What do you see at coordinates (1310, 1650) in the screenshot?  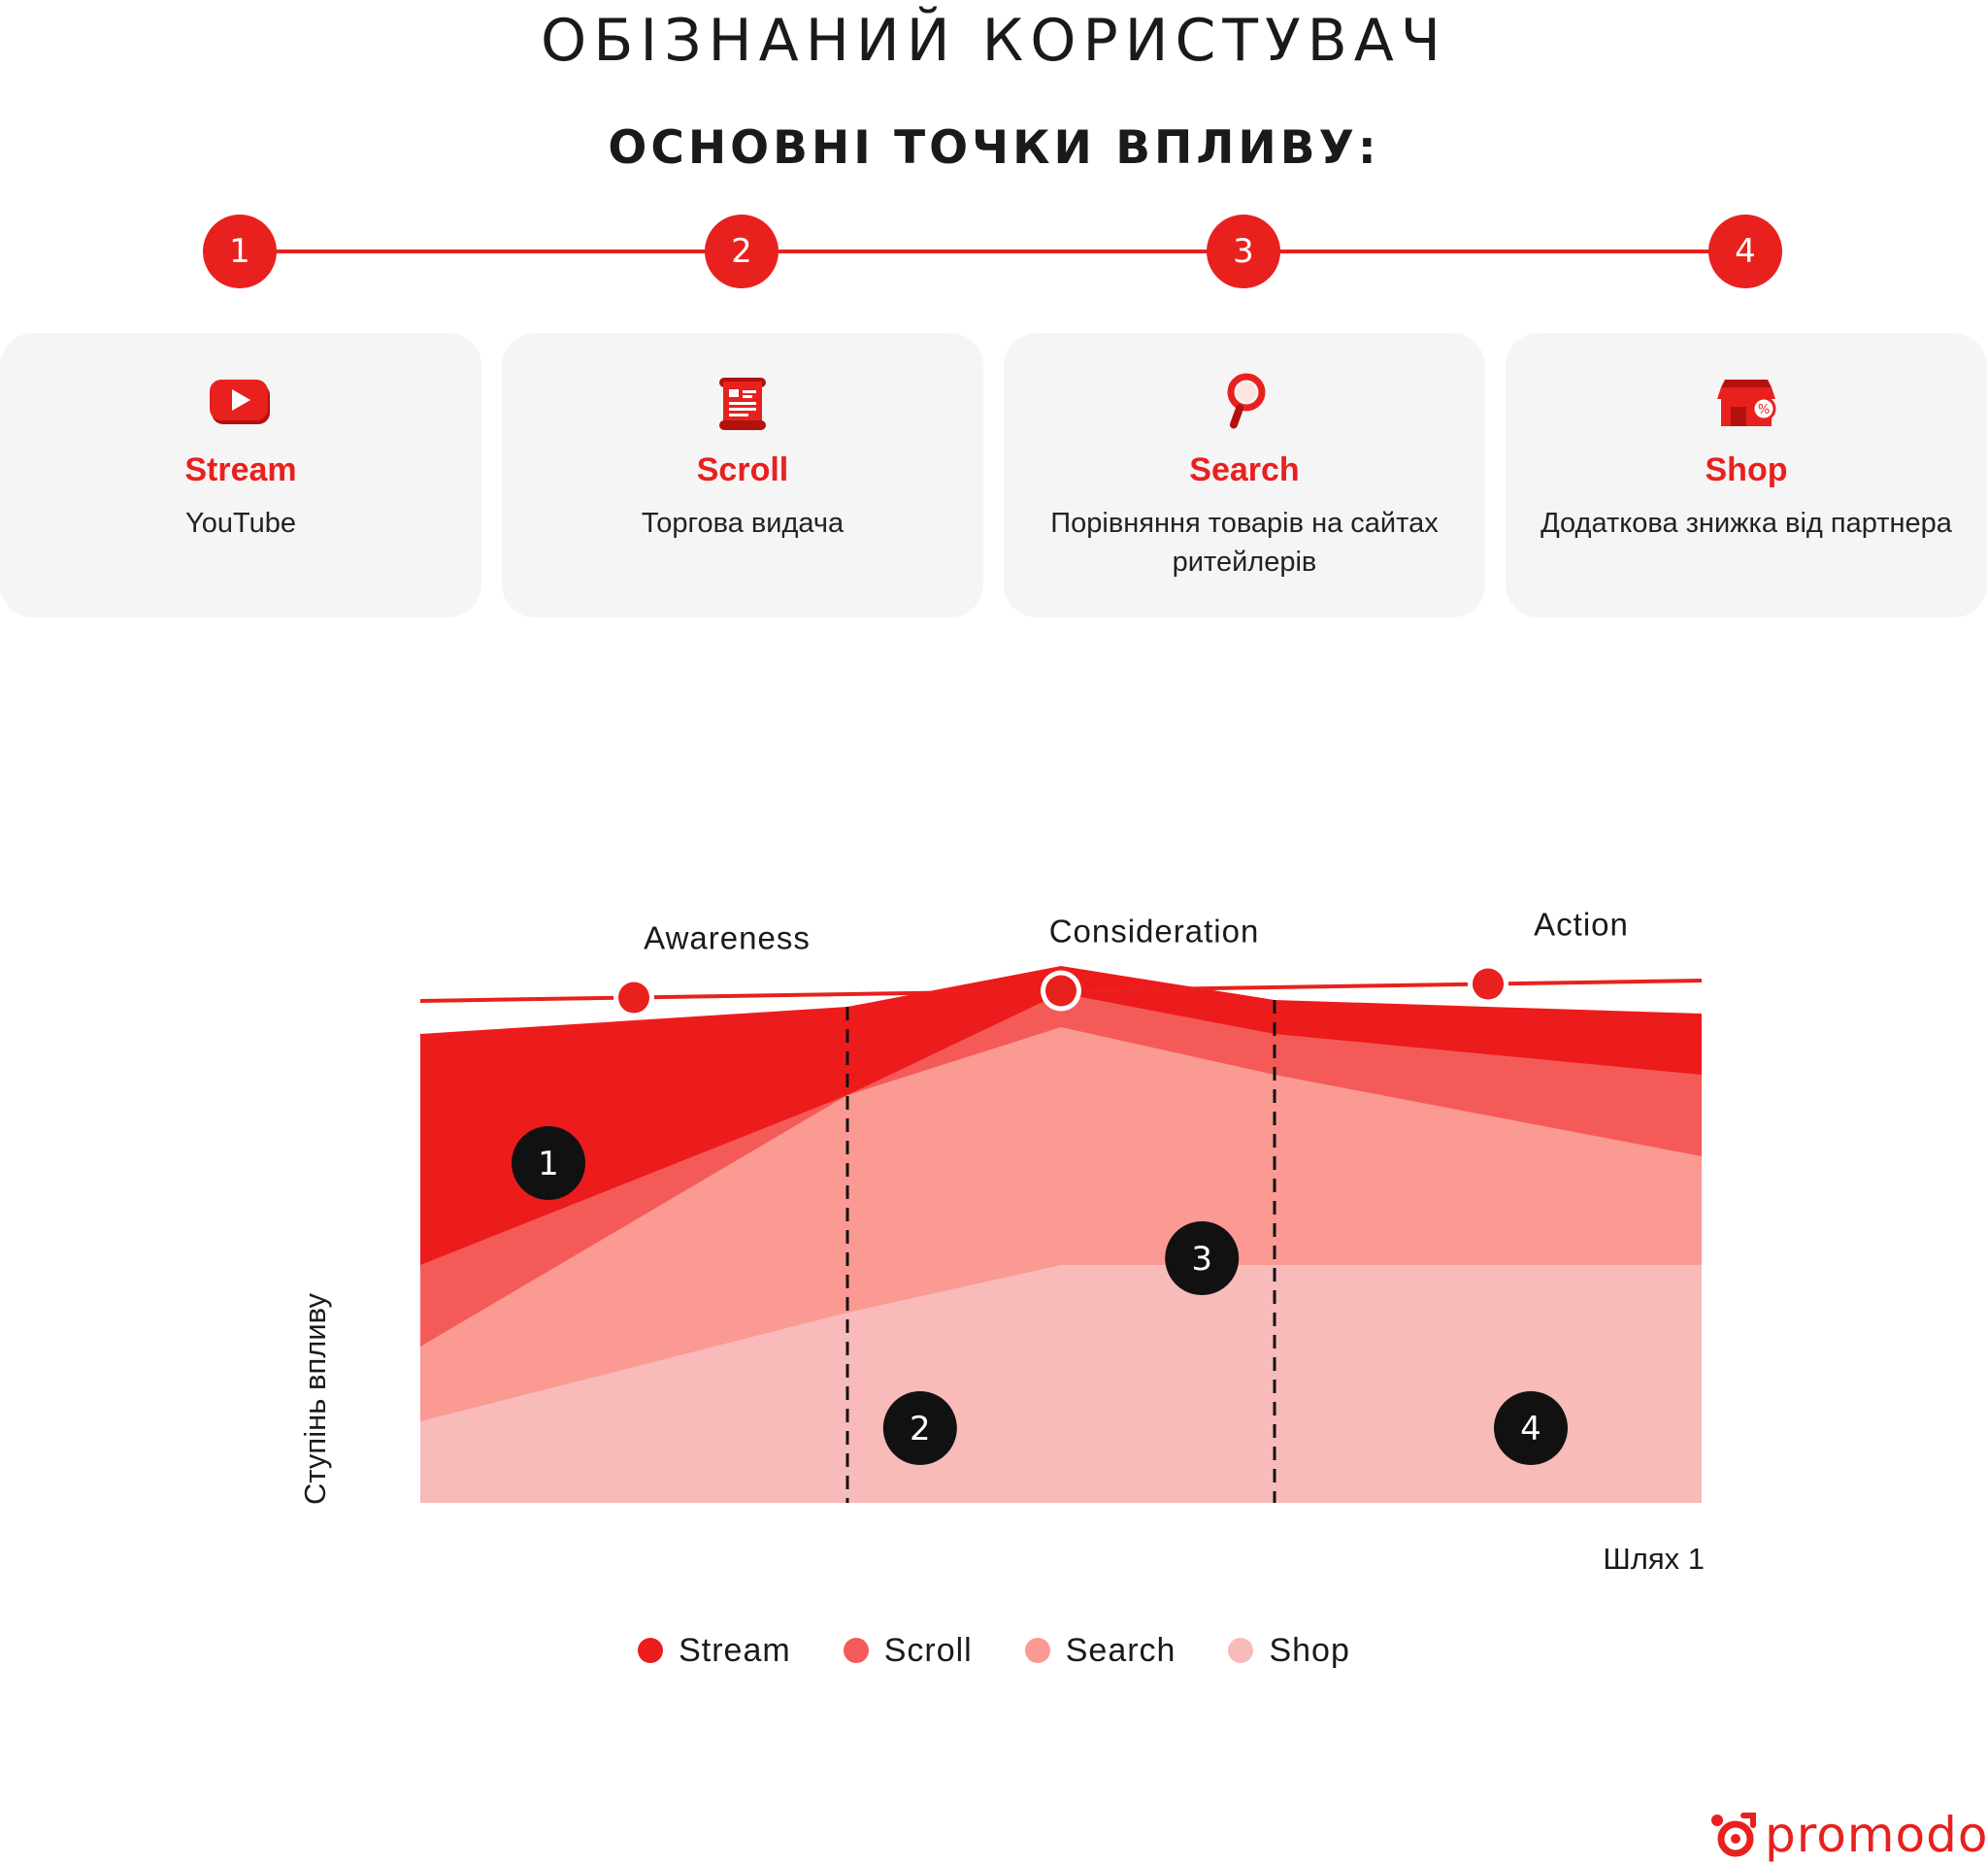 I see `legend-label: Shop` at bounding box center [1310, 1650].